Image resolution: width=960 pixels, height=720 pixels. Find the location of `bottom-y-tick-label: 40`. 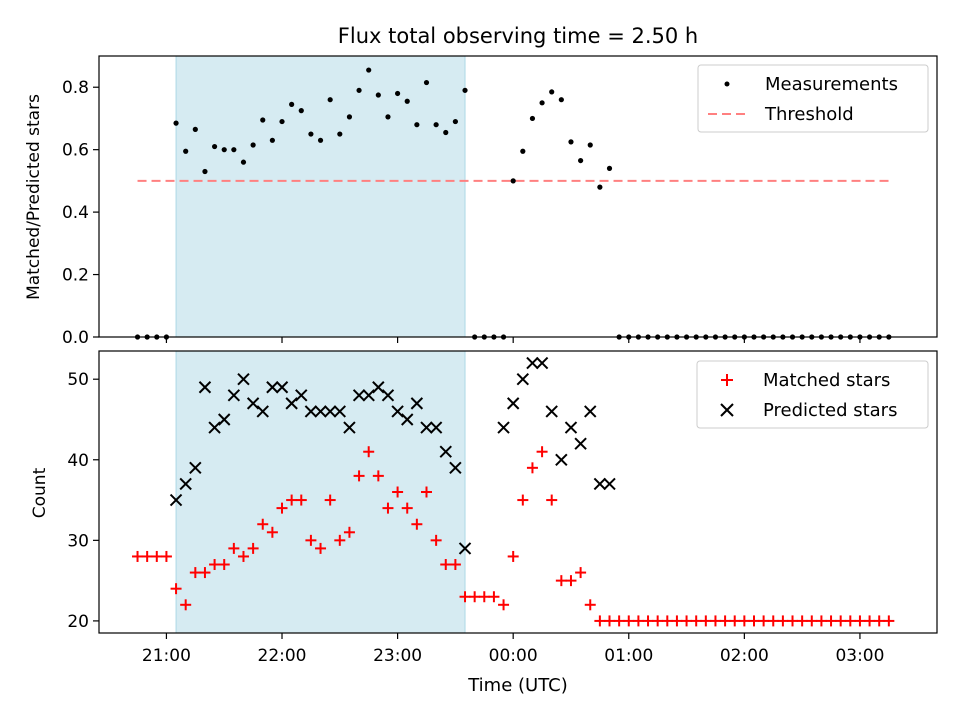

bottom-y-tick-label: 40 is located at coordinates (78, 461).